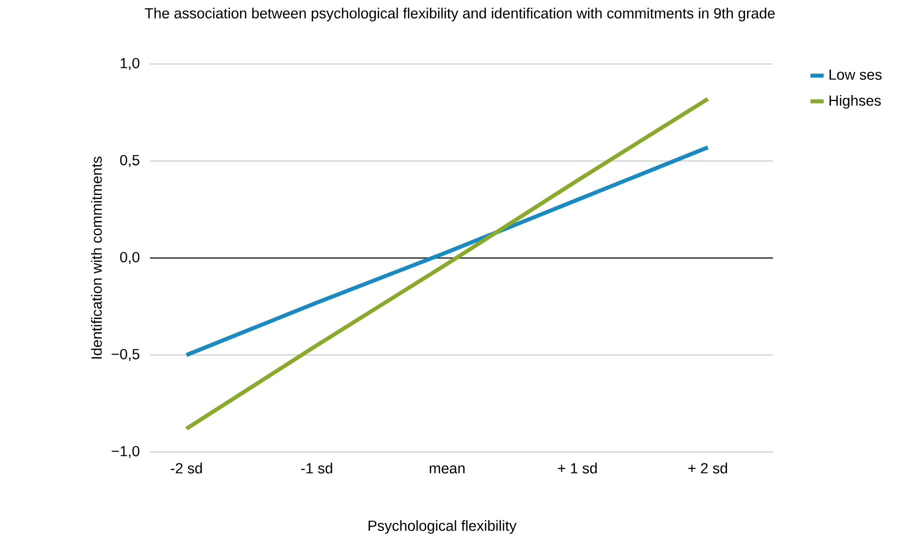  Describe the element at coordinates (577, 468) in the screenshot. I see `x-tick-label: + 1 sd` at that location.